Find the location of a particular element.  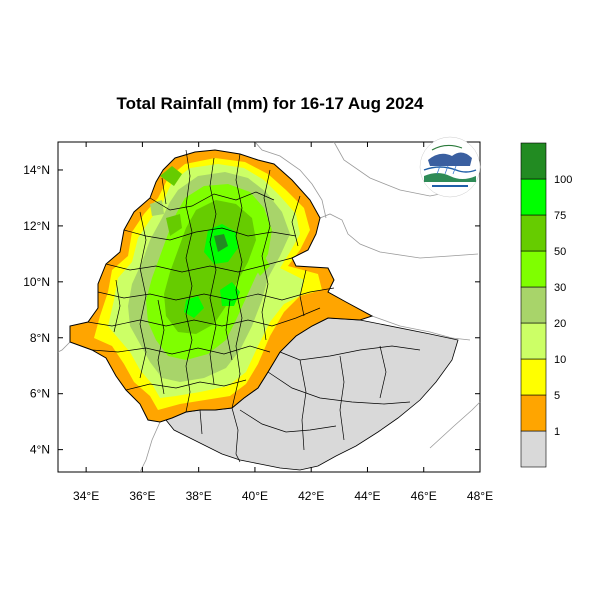

x-tick-label: 44°E is located at coordinates (367, 496).